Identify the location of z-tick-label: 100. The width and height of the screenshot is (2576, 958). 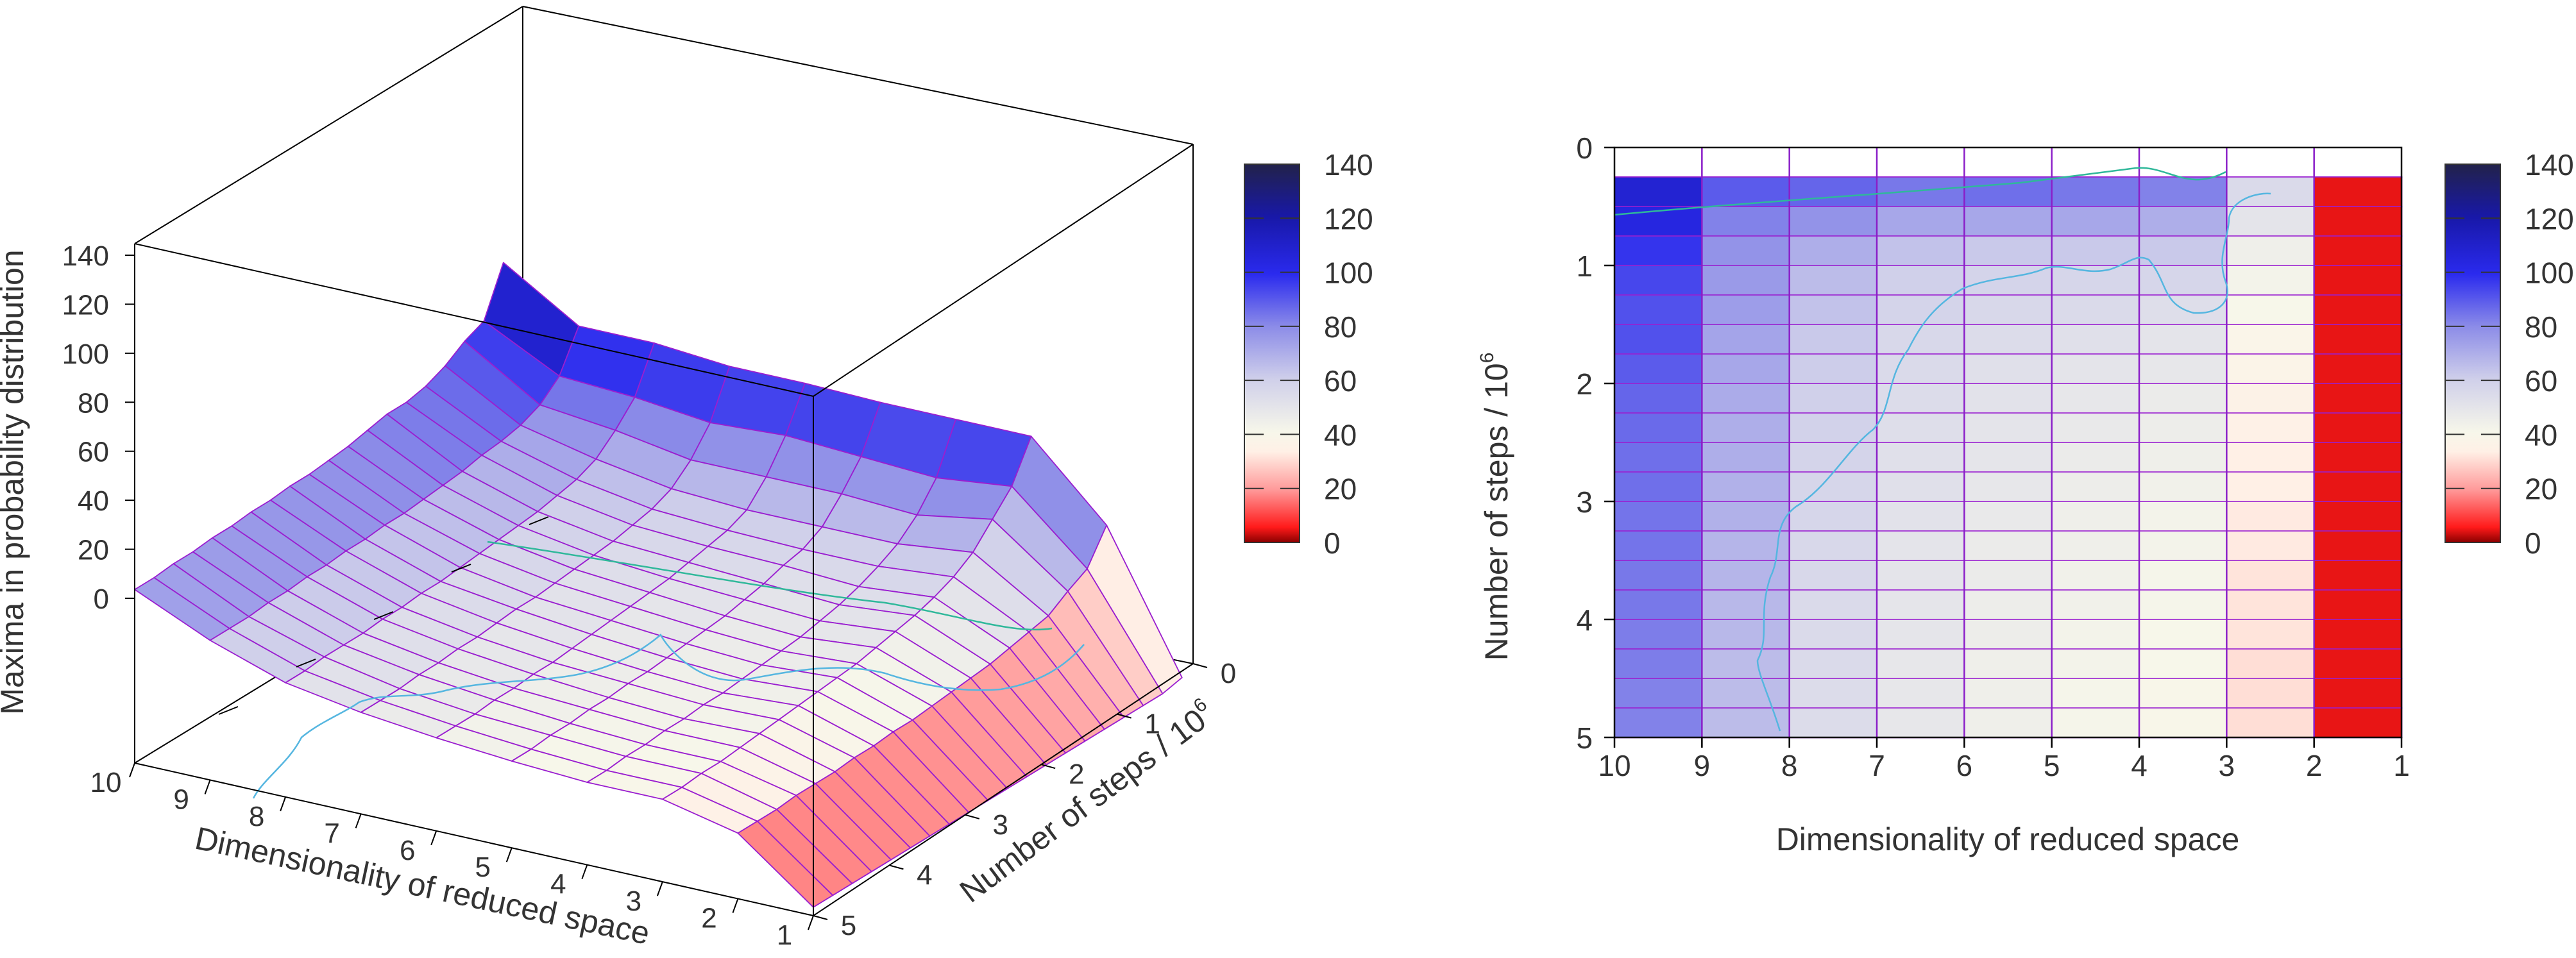
(85, 354).